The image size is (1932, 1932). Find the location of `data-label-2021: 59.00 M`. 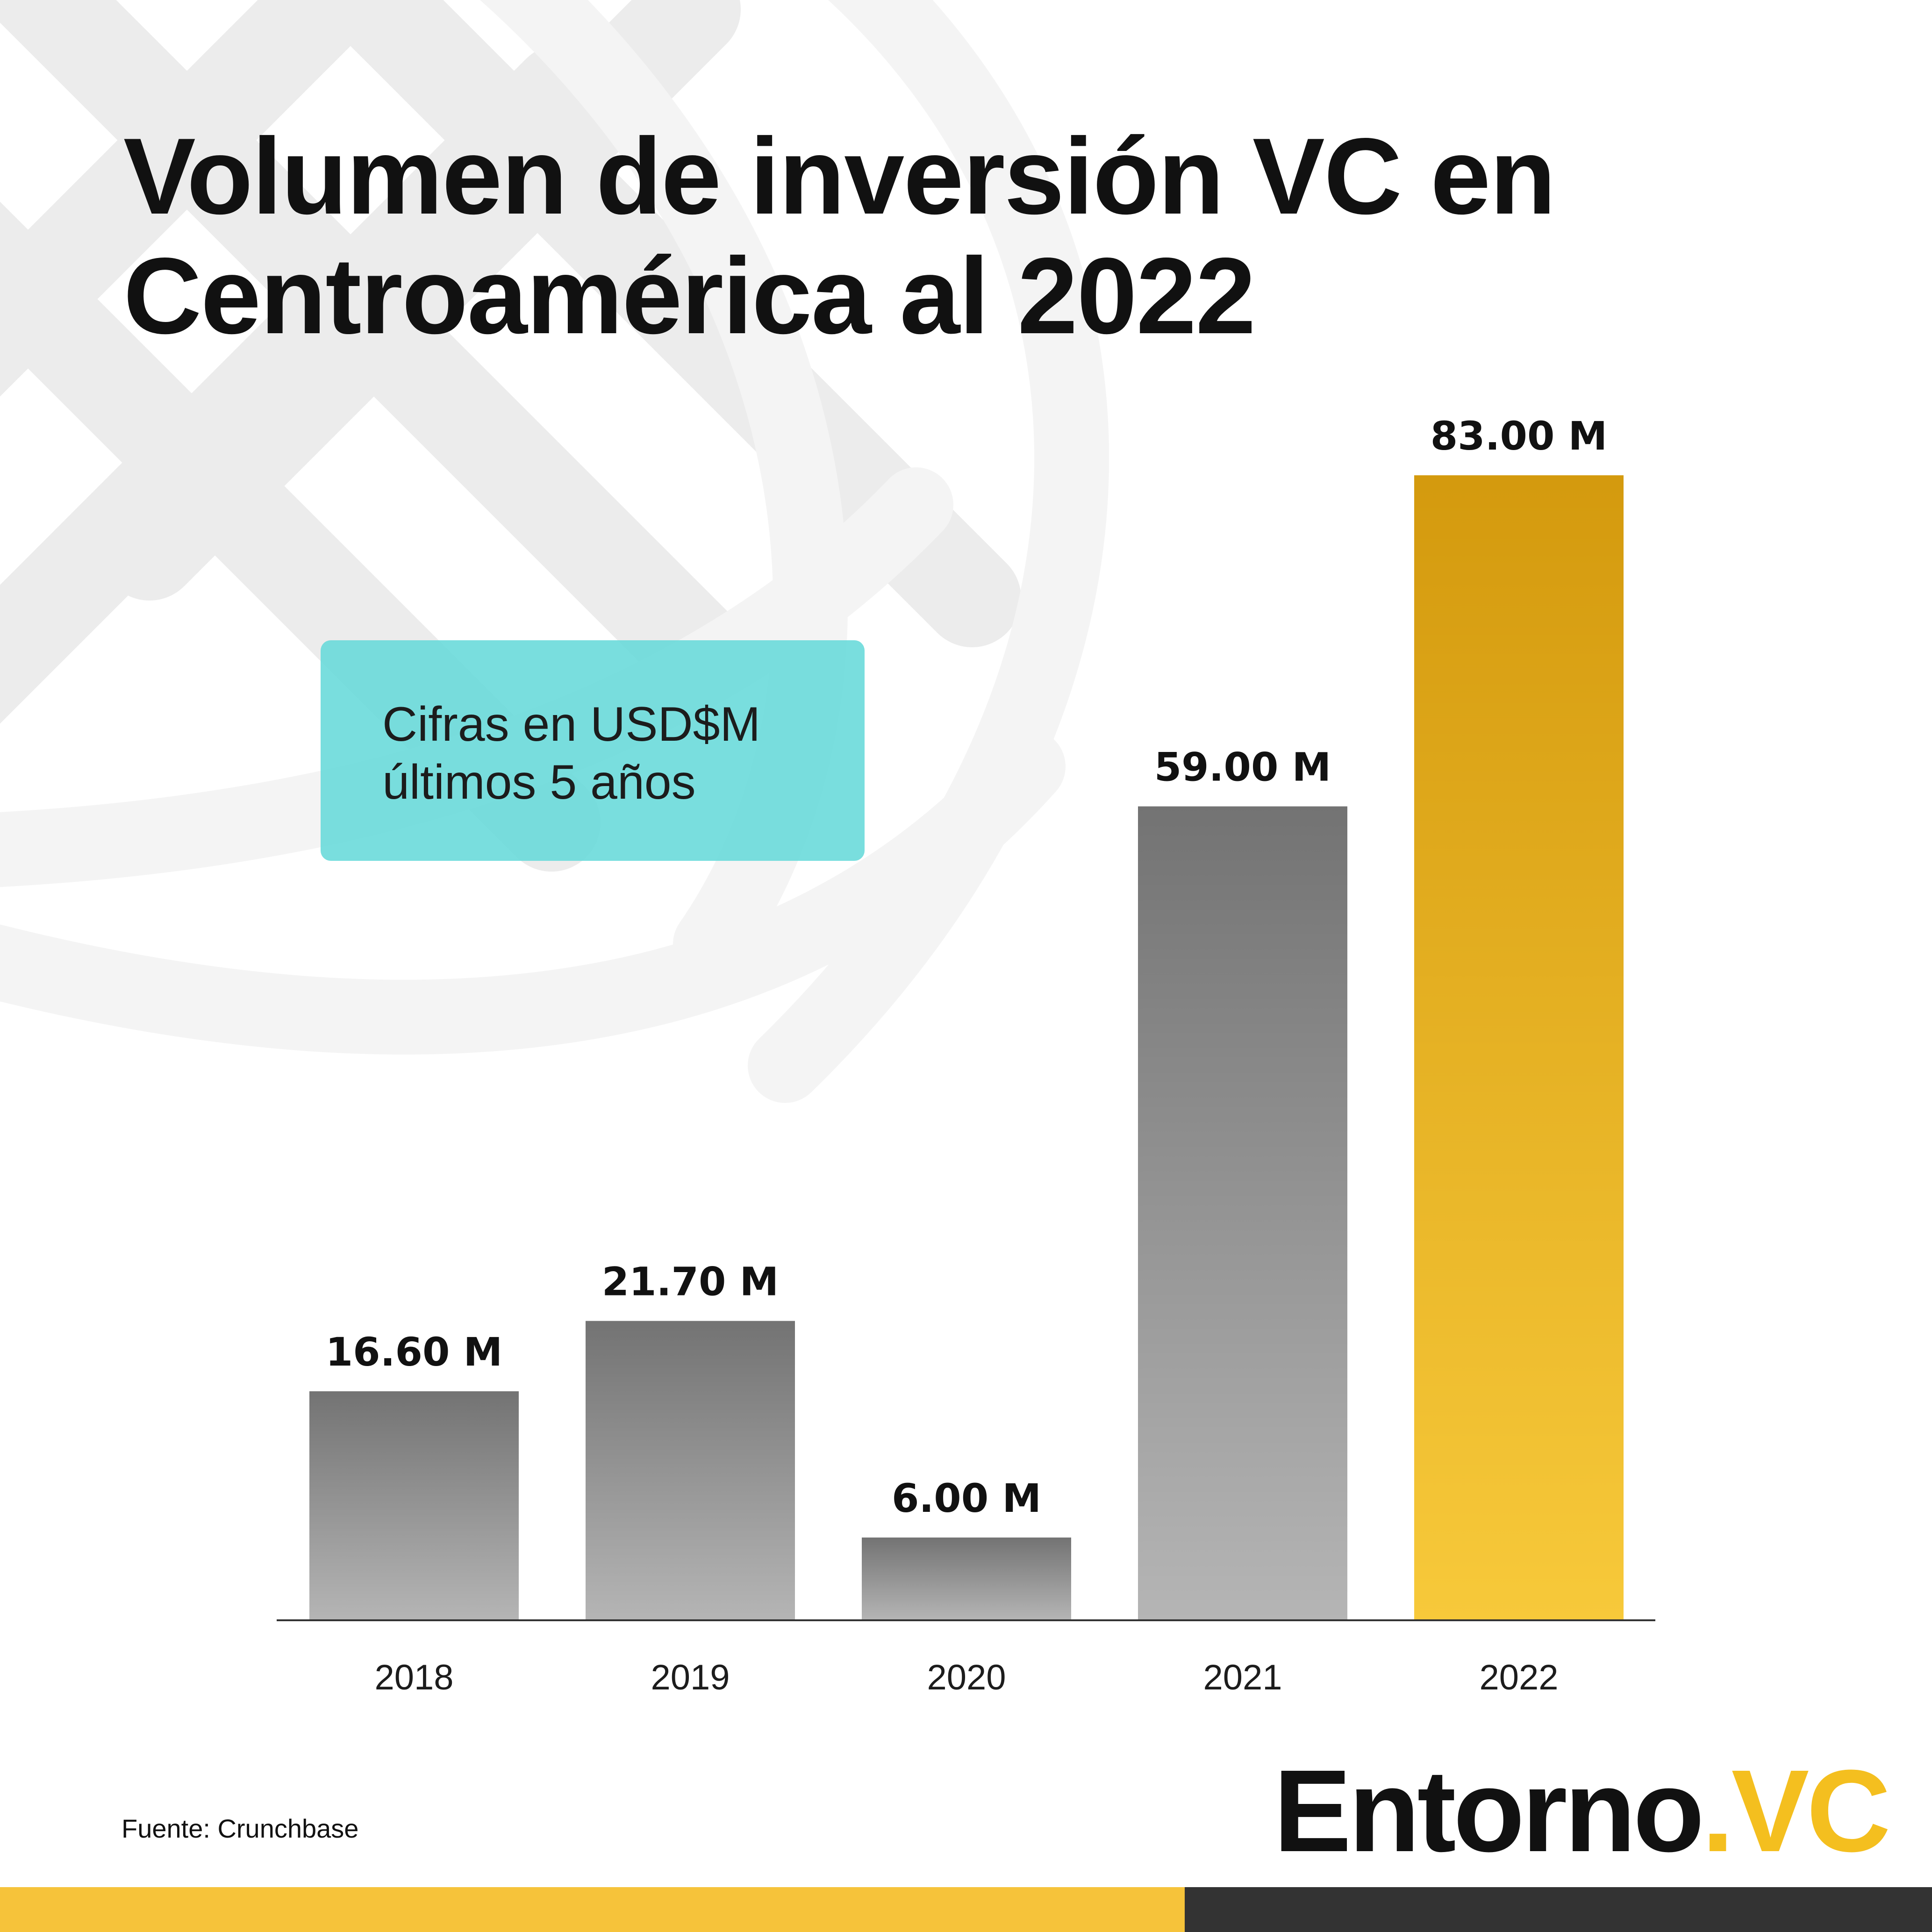

data-label-2021: 59.00 M is located at coordinates (1242, 767).